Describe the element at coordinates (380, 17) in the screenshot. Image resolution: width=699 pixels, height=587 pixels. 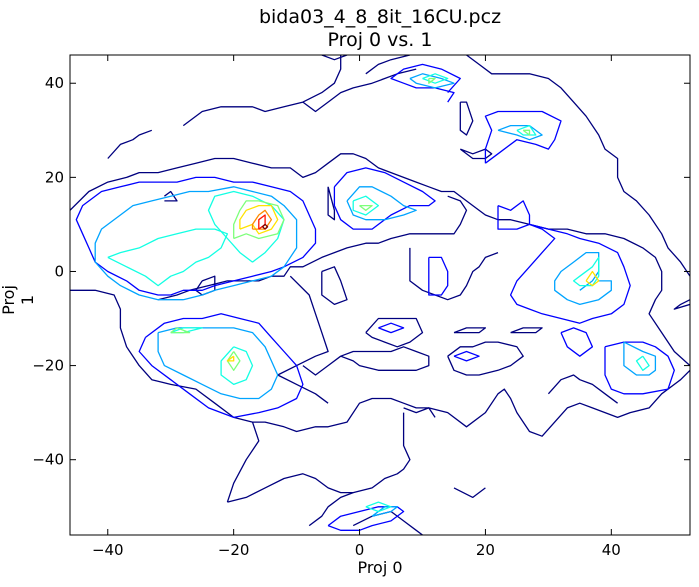
I see `chart-title: bida03_4_8_8it_16CU.pcz` at that location.